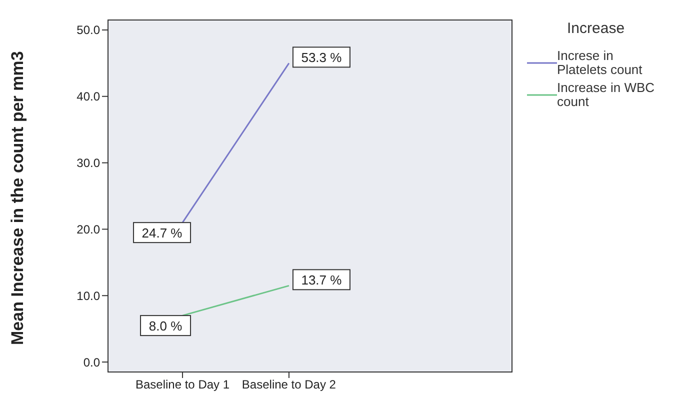  What do you see at coordinates (600, 62) in the screenshot?
I see `legend-label: Increse in Platelets count` at bounding box center [600, 62].